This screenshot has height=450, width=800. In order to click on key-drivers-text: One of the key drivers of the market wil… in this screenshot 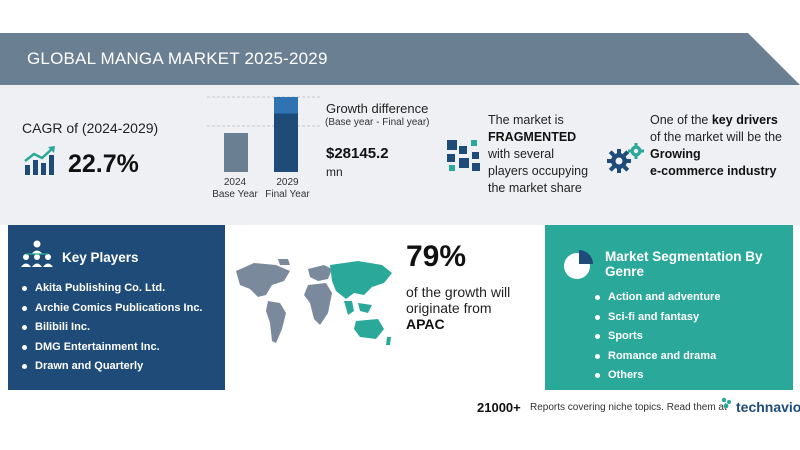, I will do `click(720, 146)`.